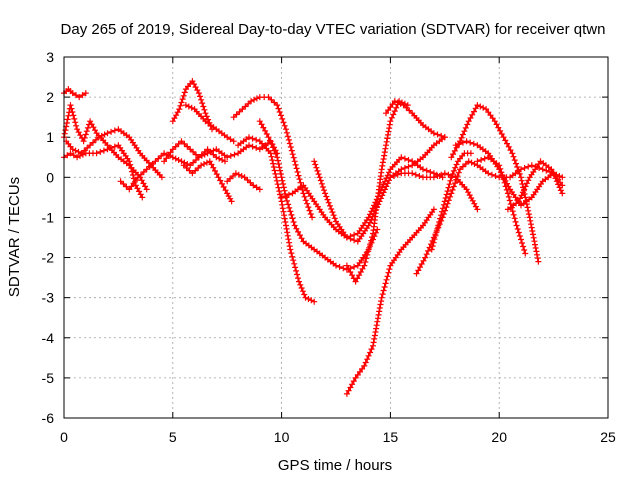 Image resolution: width=640 pixels, height=480 pixels. Describe the element at coordinates (501, 205) in the screenshot. I see `series-arc24` at that location.